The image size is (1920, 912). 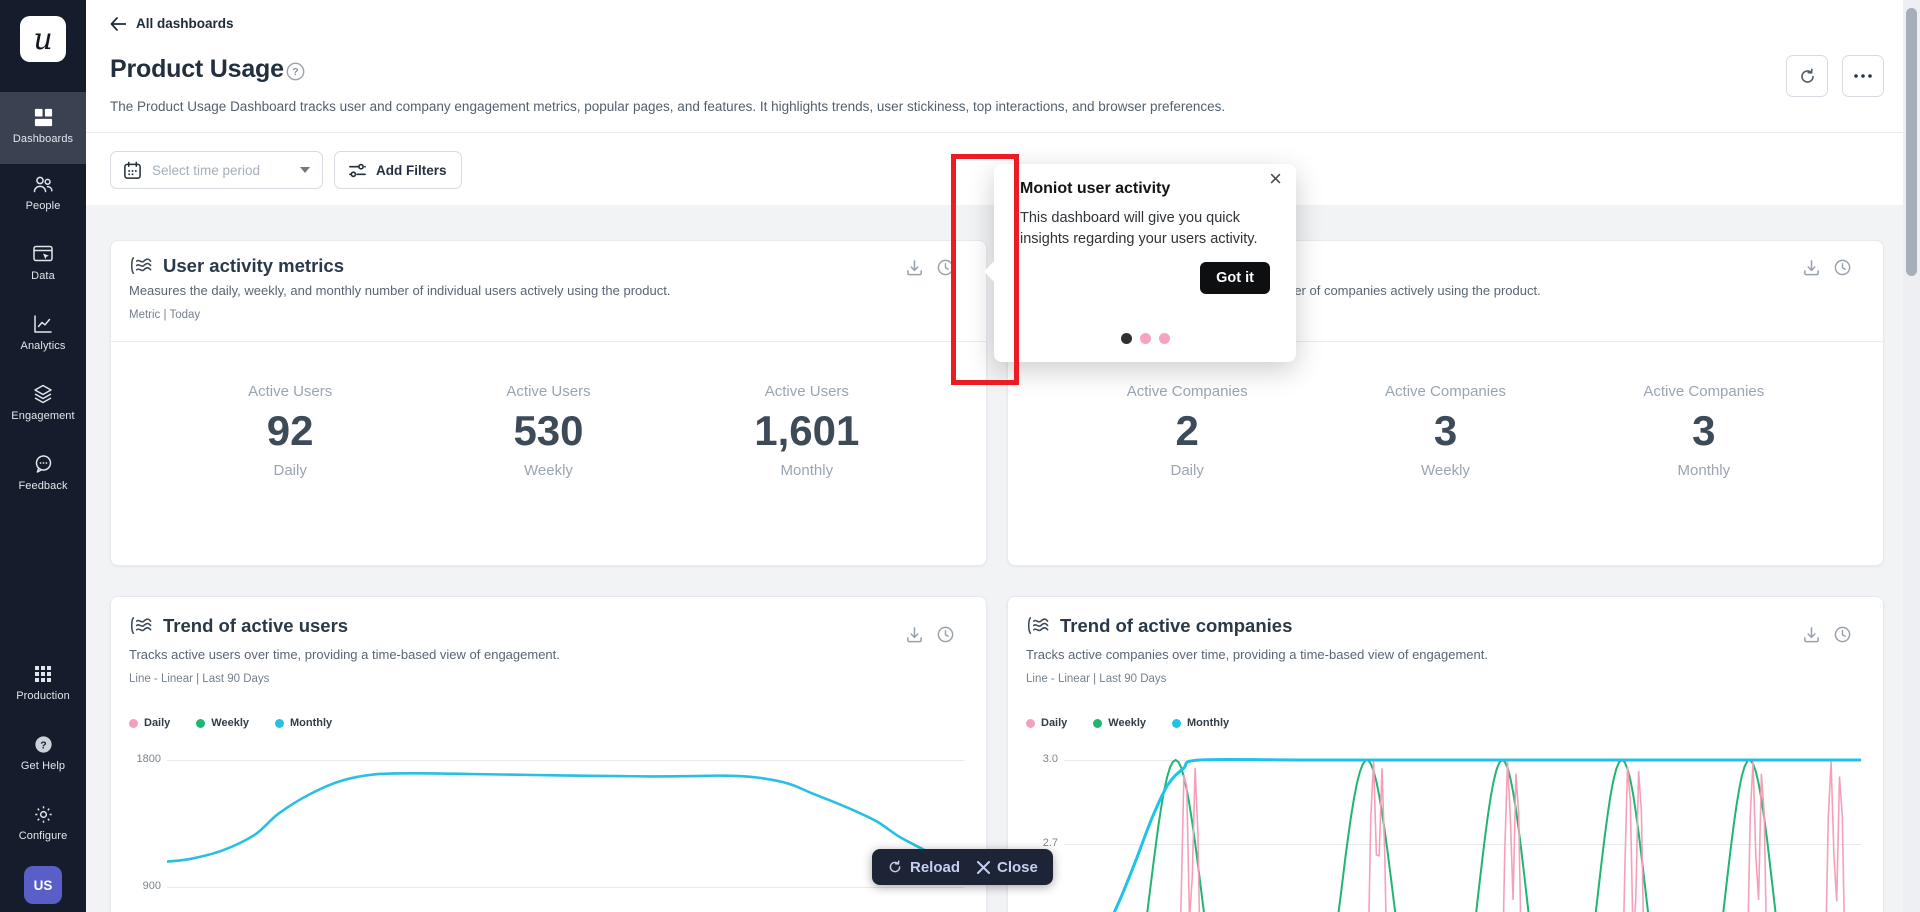 I want to click on back-arrow-icon, so click(x=118, y=23).